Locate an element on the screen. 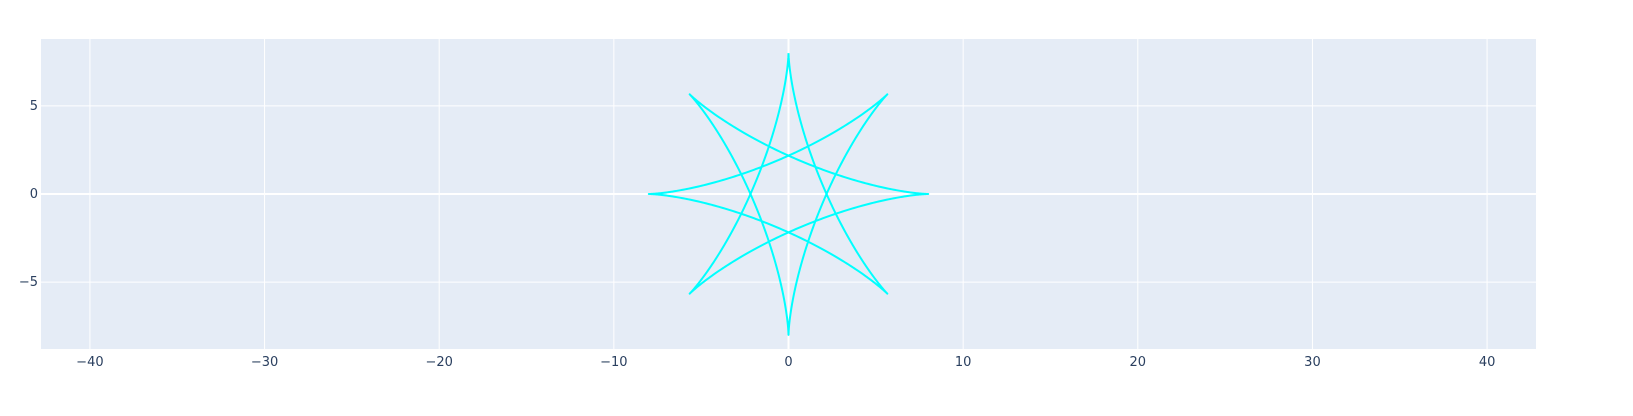  series-layer is located at coordinates (788, 194).